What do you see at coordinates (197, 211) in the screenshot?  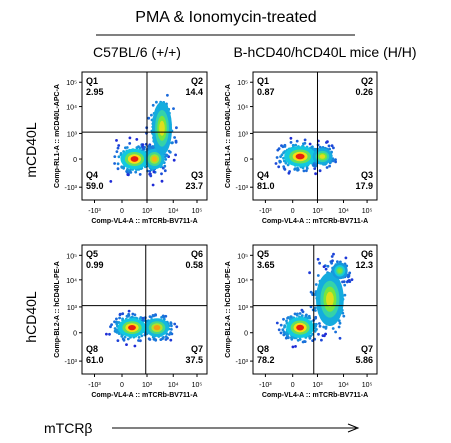 I see `x-tick-label: 10⁵` at bounding box center [197, 211].